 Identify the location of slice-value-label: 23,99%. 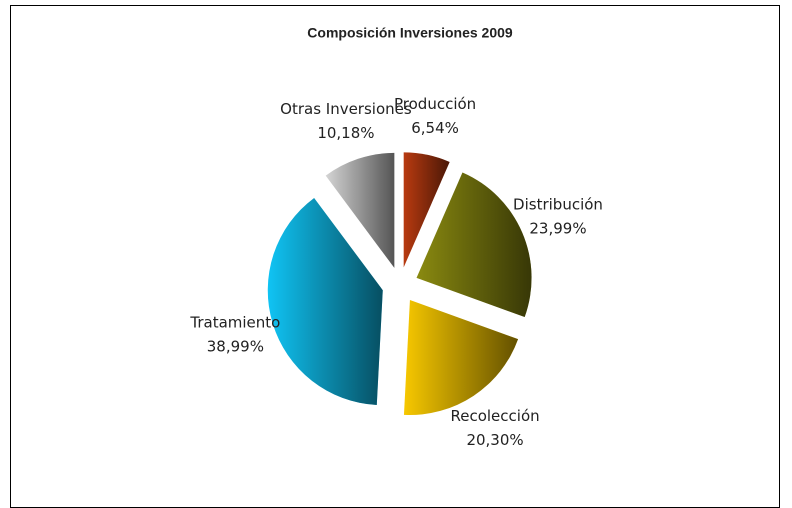
(557, 229).